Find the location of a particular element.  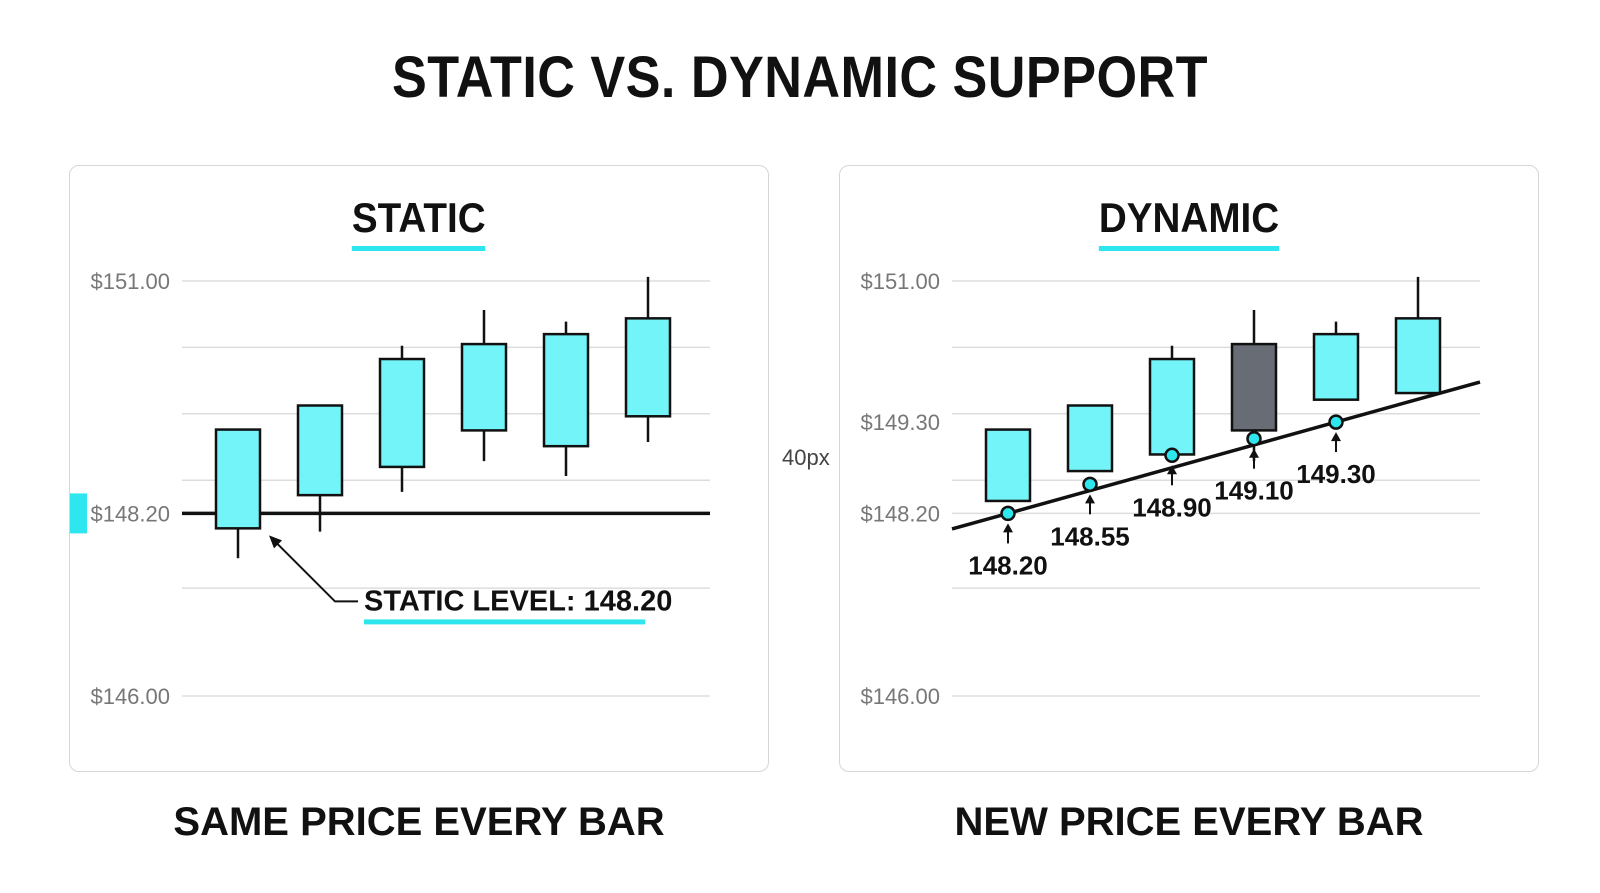

static-caption: SAME PRICE EVERY BAR is located at coordinates (419, 822).